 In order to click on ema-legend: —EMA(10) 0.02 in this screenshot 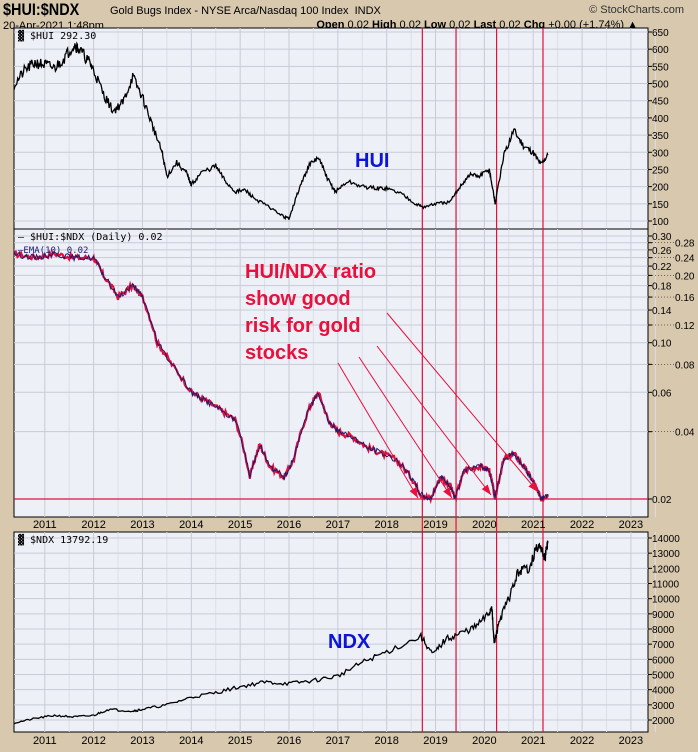, I will do `click(53, 251)`.